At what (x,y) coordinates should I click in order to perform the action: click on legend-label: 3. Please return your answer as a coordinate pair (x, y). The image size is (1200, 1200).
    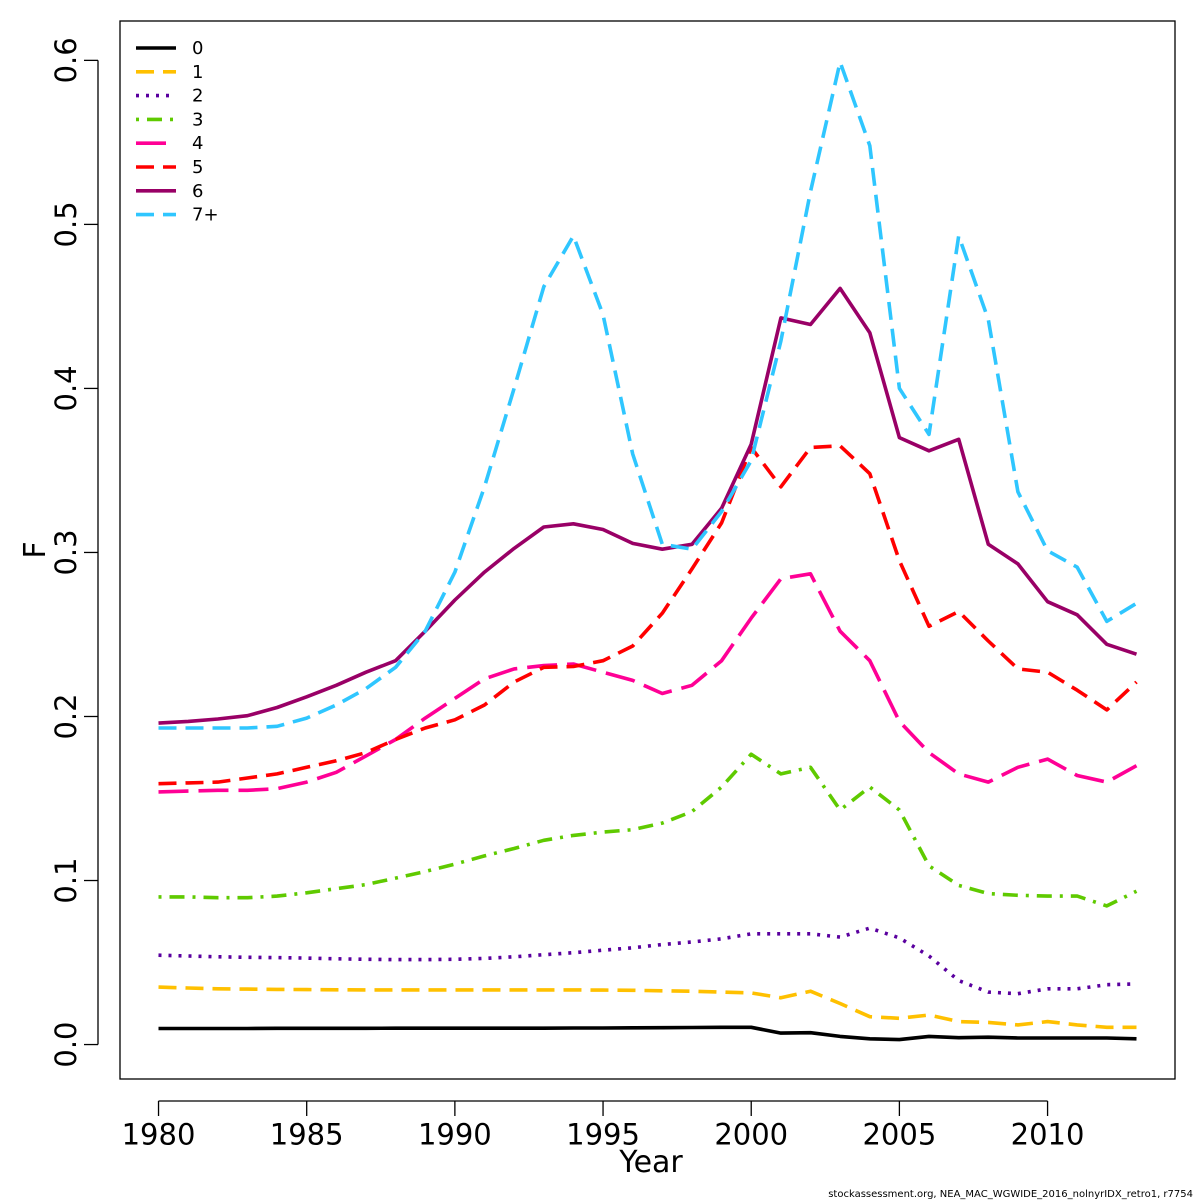
    Looking at the image, I should click on (197, 119).